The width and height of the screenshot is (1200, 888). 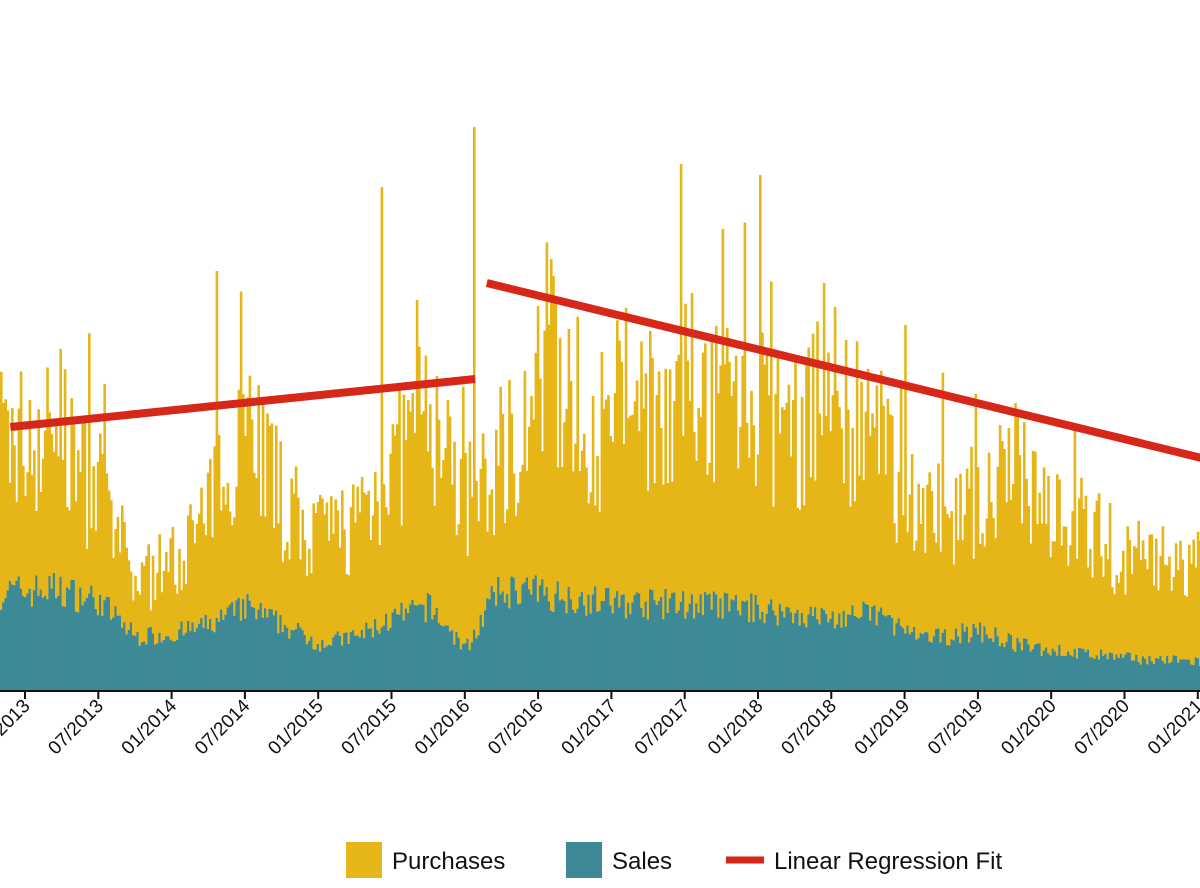 I want to click on x-tick-label: 01/2017, so click(x=589, y=727).